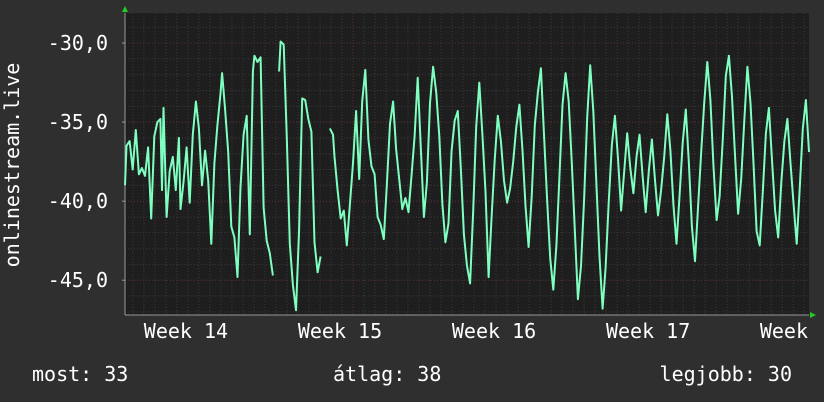 This screenshot has height=402, width=824. I want to click on y-tick-label: -40,0, so click(78, 201).